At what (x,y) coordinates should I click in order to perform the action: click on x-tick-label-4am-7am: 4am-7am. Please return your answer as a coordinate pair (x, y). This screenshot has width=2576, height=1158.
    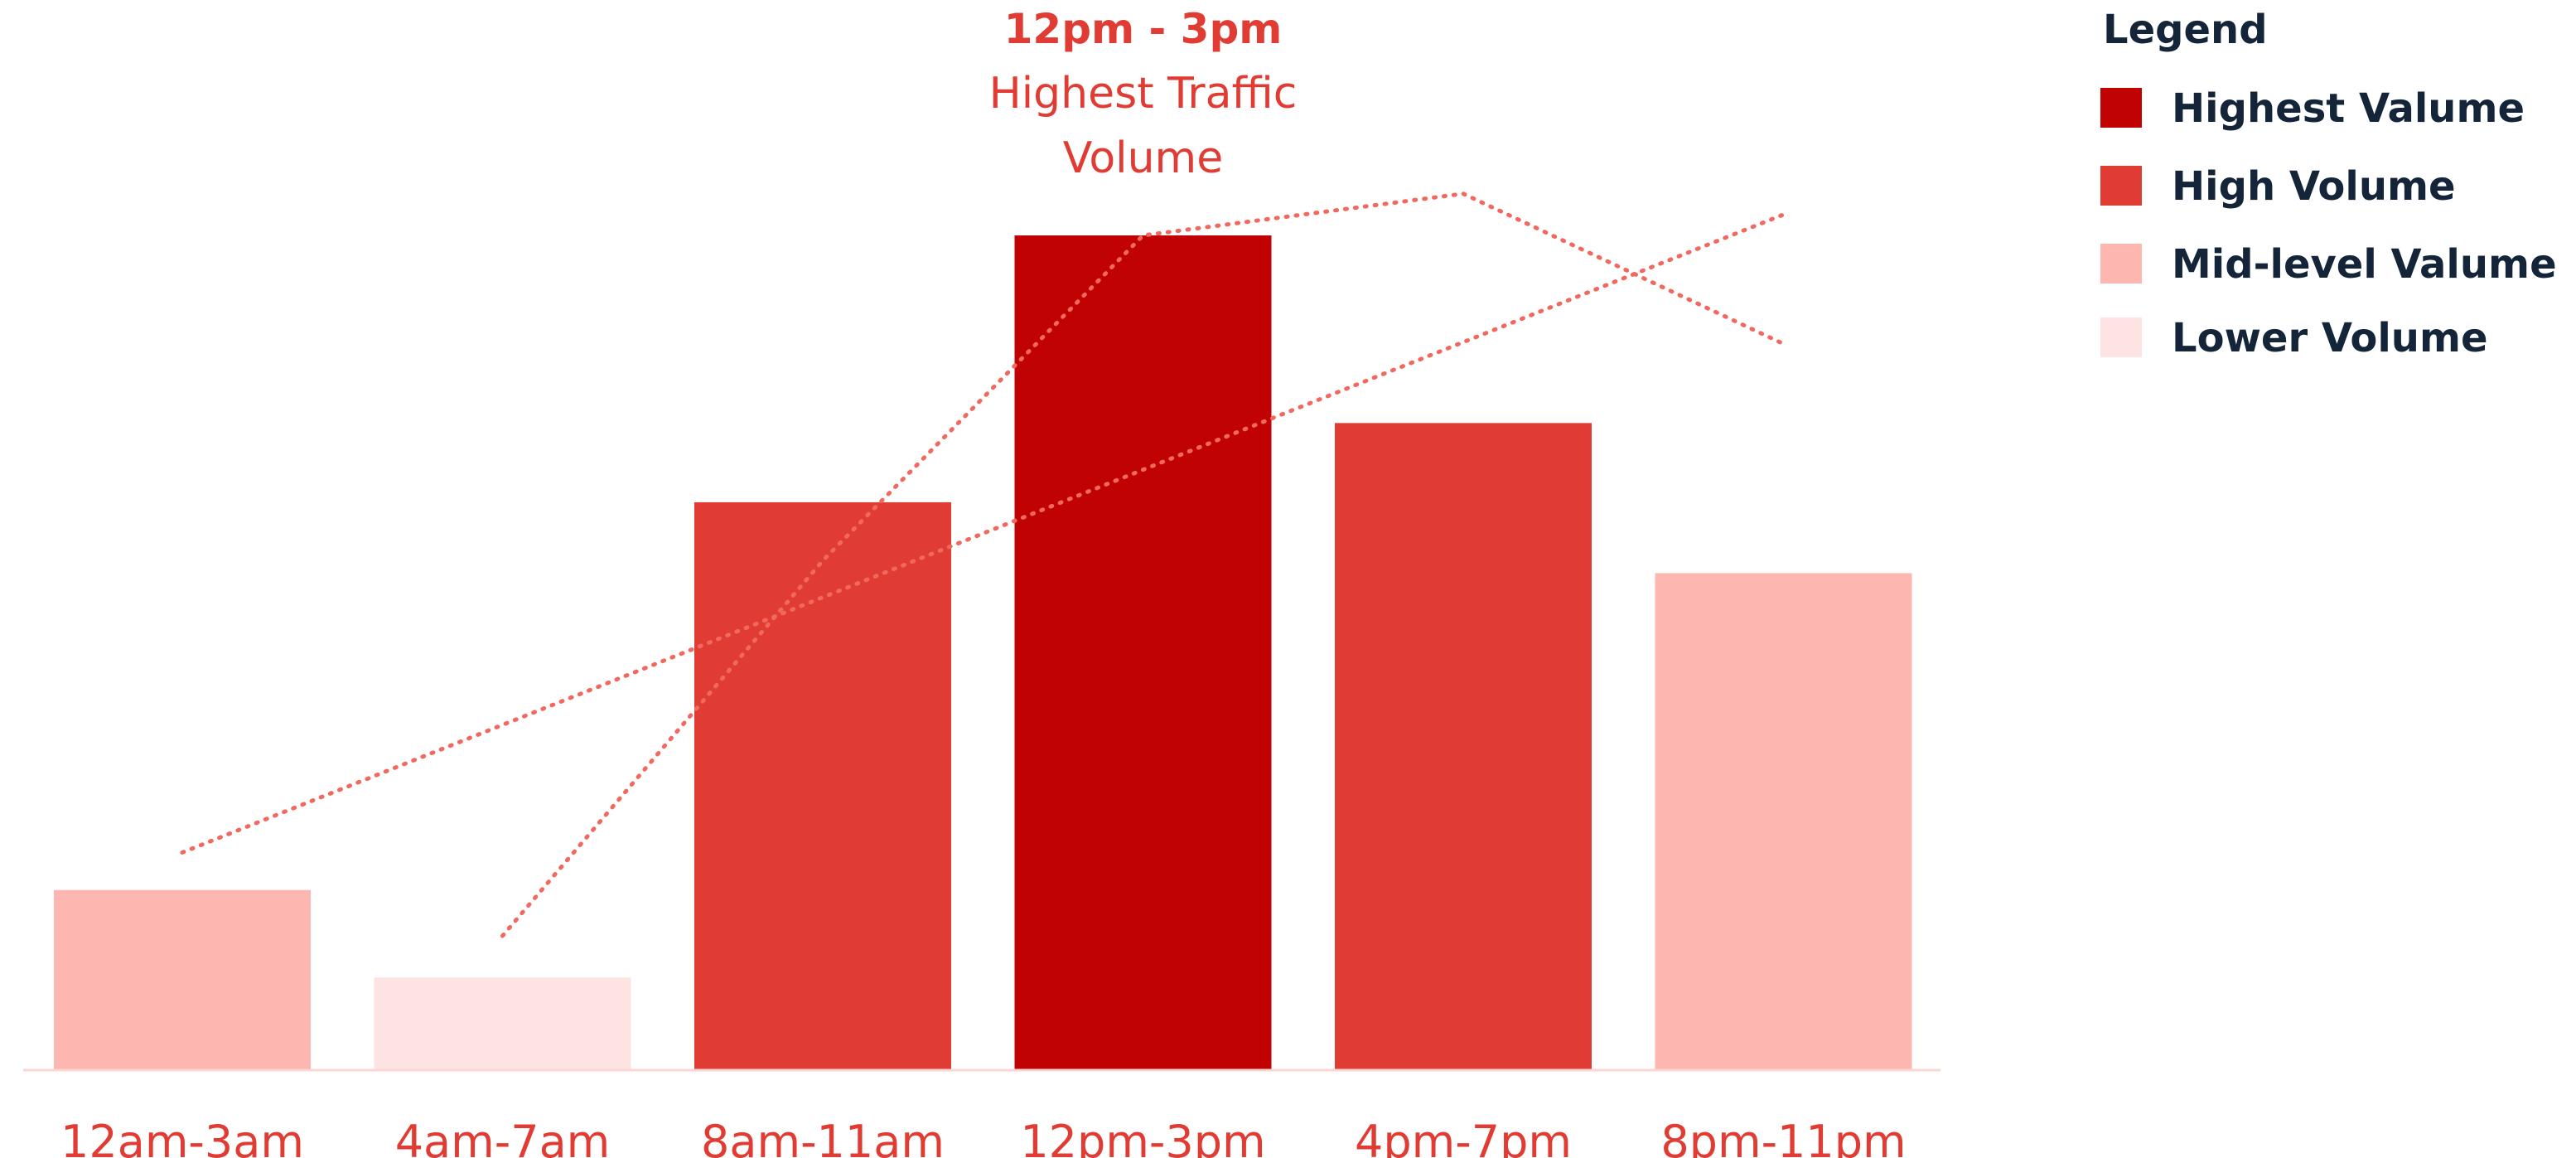
    Looking at the image, I should click on (503, 1137).